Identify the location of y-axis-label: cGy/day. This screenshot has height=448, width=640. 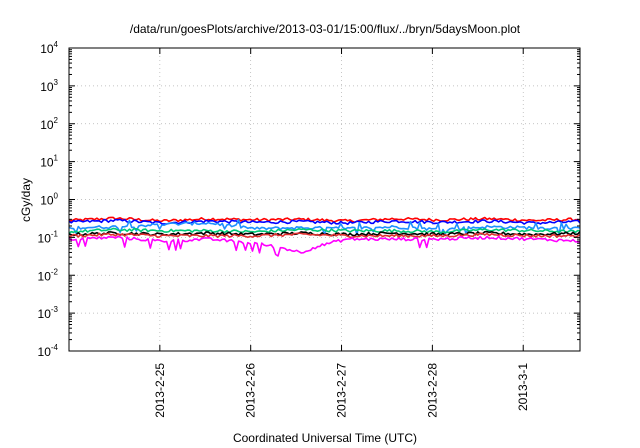
(26, 200).